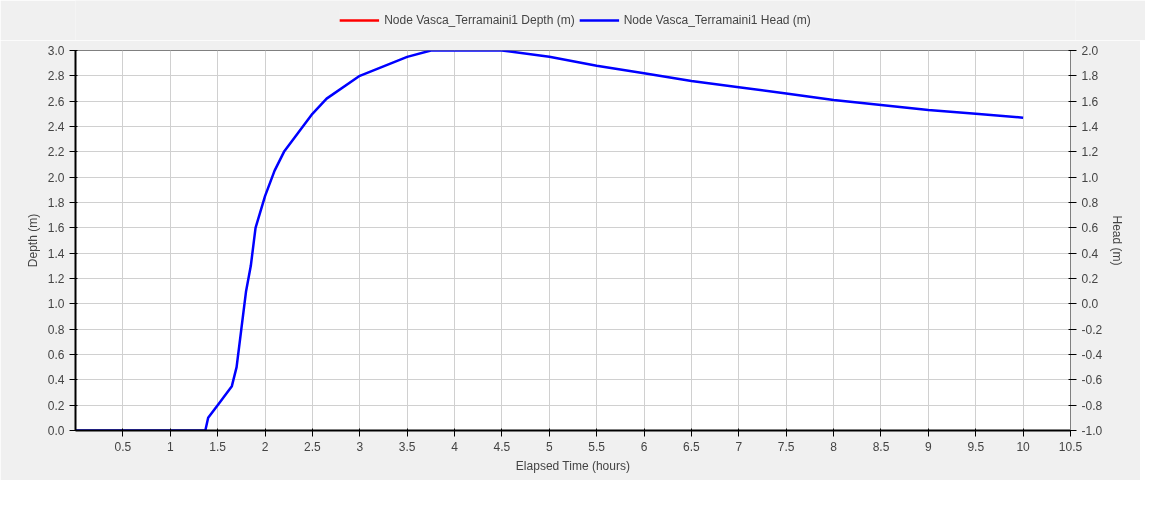  I want to click on x-tick-label: 1.5, so click(218, 446).